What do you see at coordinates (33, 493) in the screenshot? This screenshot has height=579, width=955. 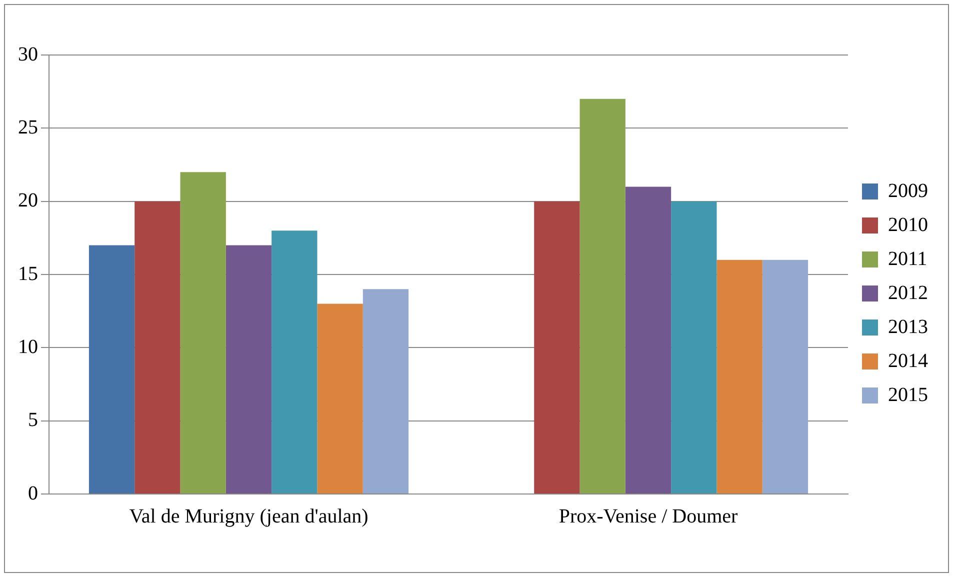 I see `y-tick-label: 0` at bounding box center [33, 493].